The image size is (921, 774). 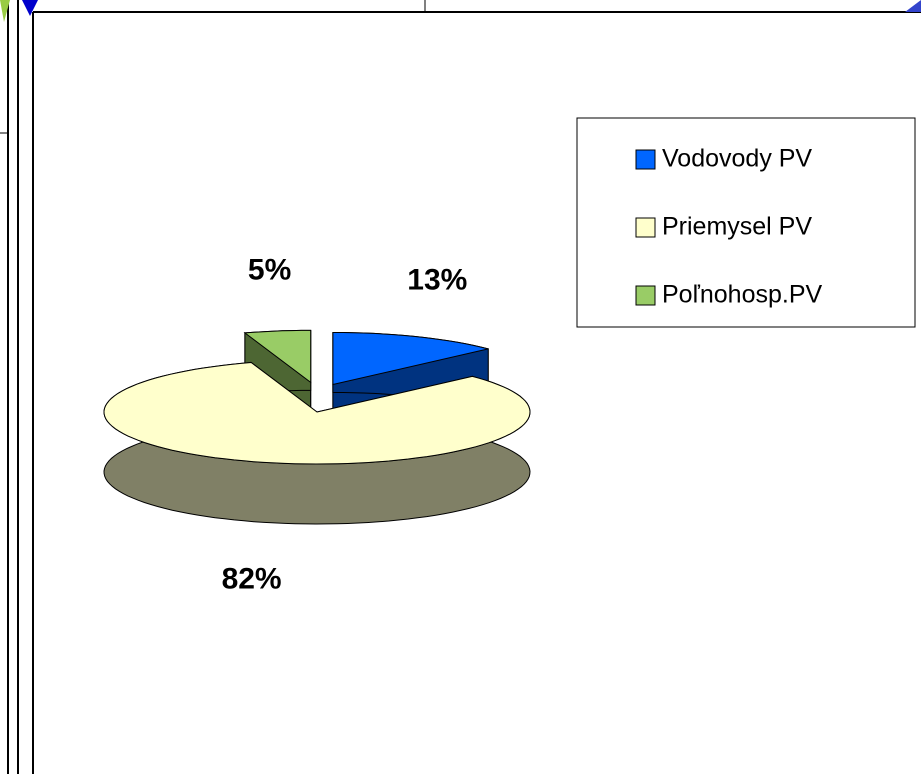 I want to click on legend-label: Poľnohosp.PV, so click(x=742, y=295).